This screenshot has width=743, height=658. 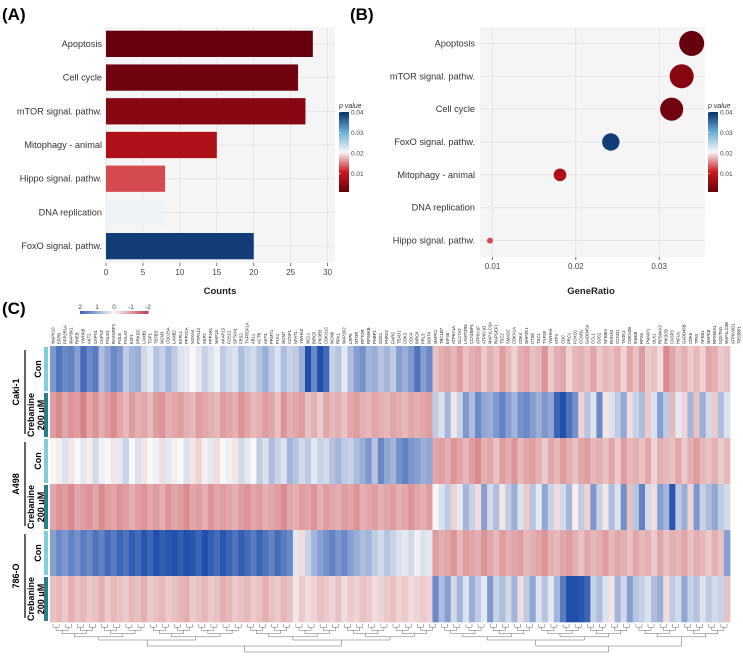 What do you see at coordinates (240, 338) in the screenshot?
I see `gene-label: FRS2` at bounding box center [240, 338].